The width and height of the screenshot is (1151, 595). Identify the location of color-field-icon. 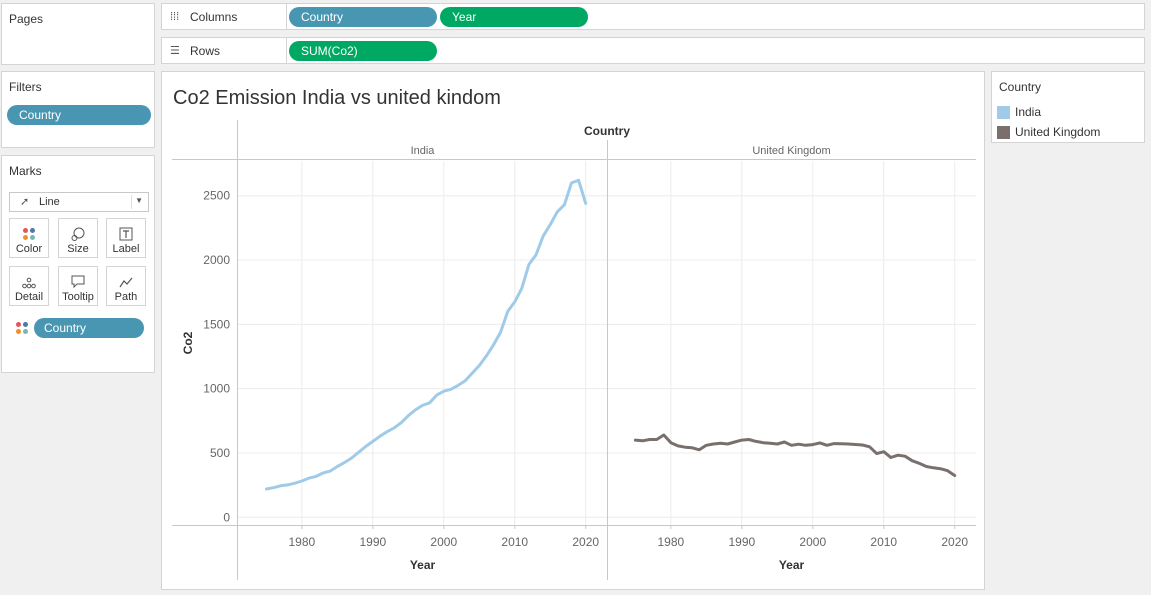
(22, 330).